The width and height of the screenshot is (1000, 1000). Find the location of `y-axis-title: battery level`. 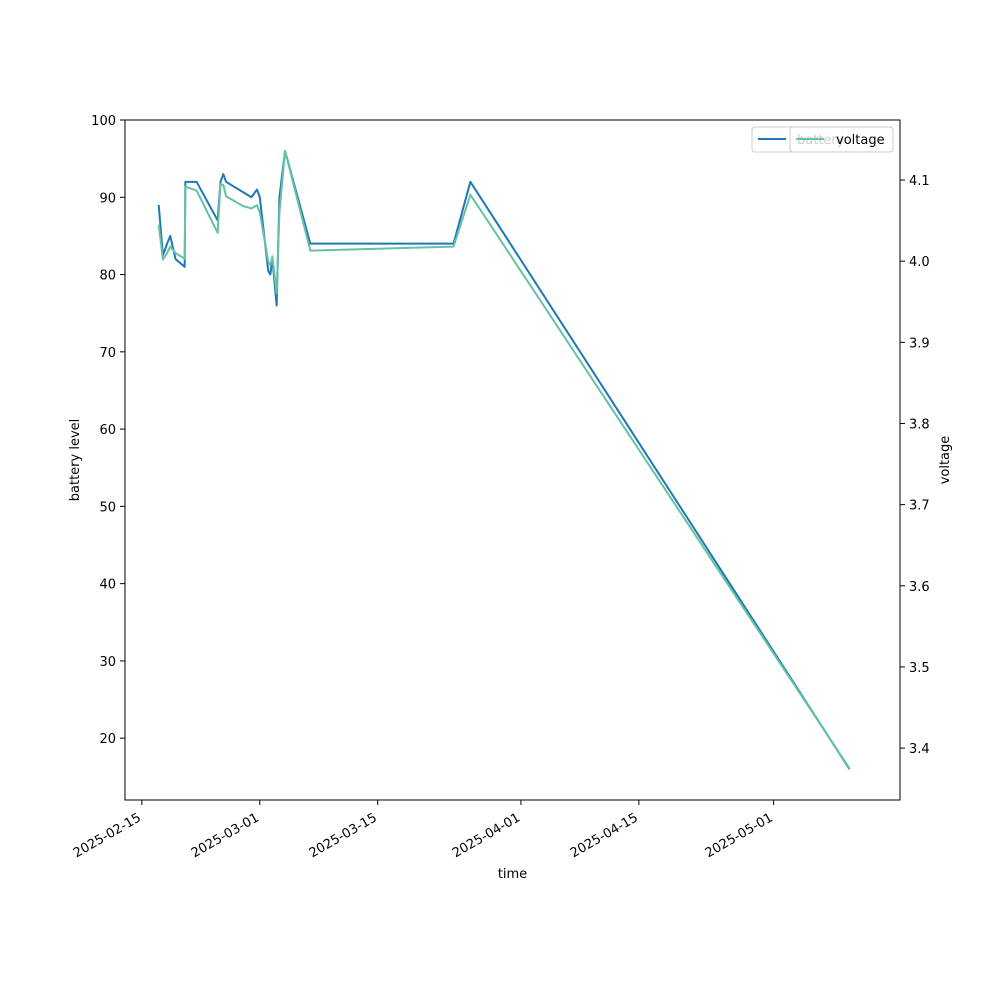

y-axis-title: battery level is located at coordinates (75, 460).